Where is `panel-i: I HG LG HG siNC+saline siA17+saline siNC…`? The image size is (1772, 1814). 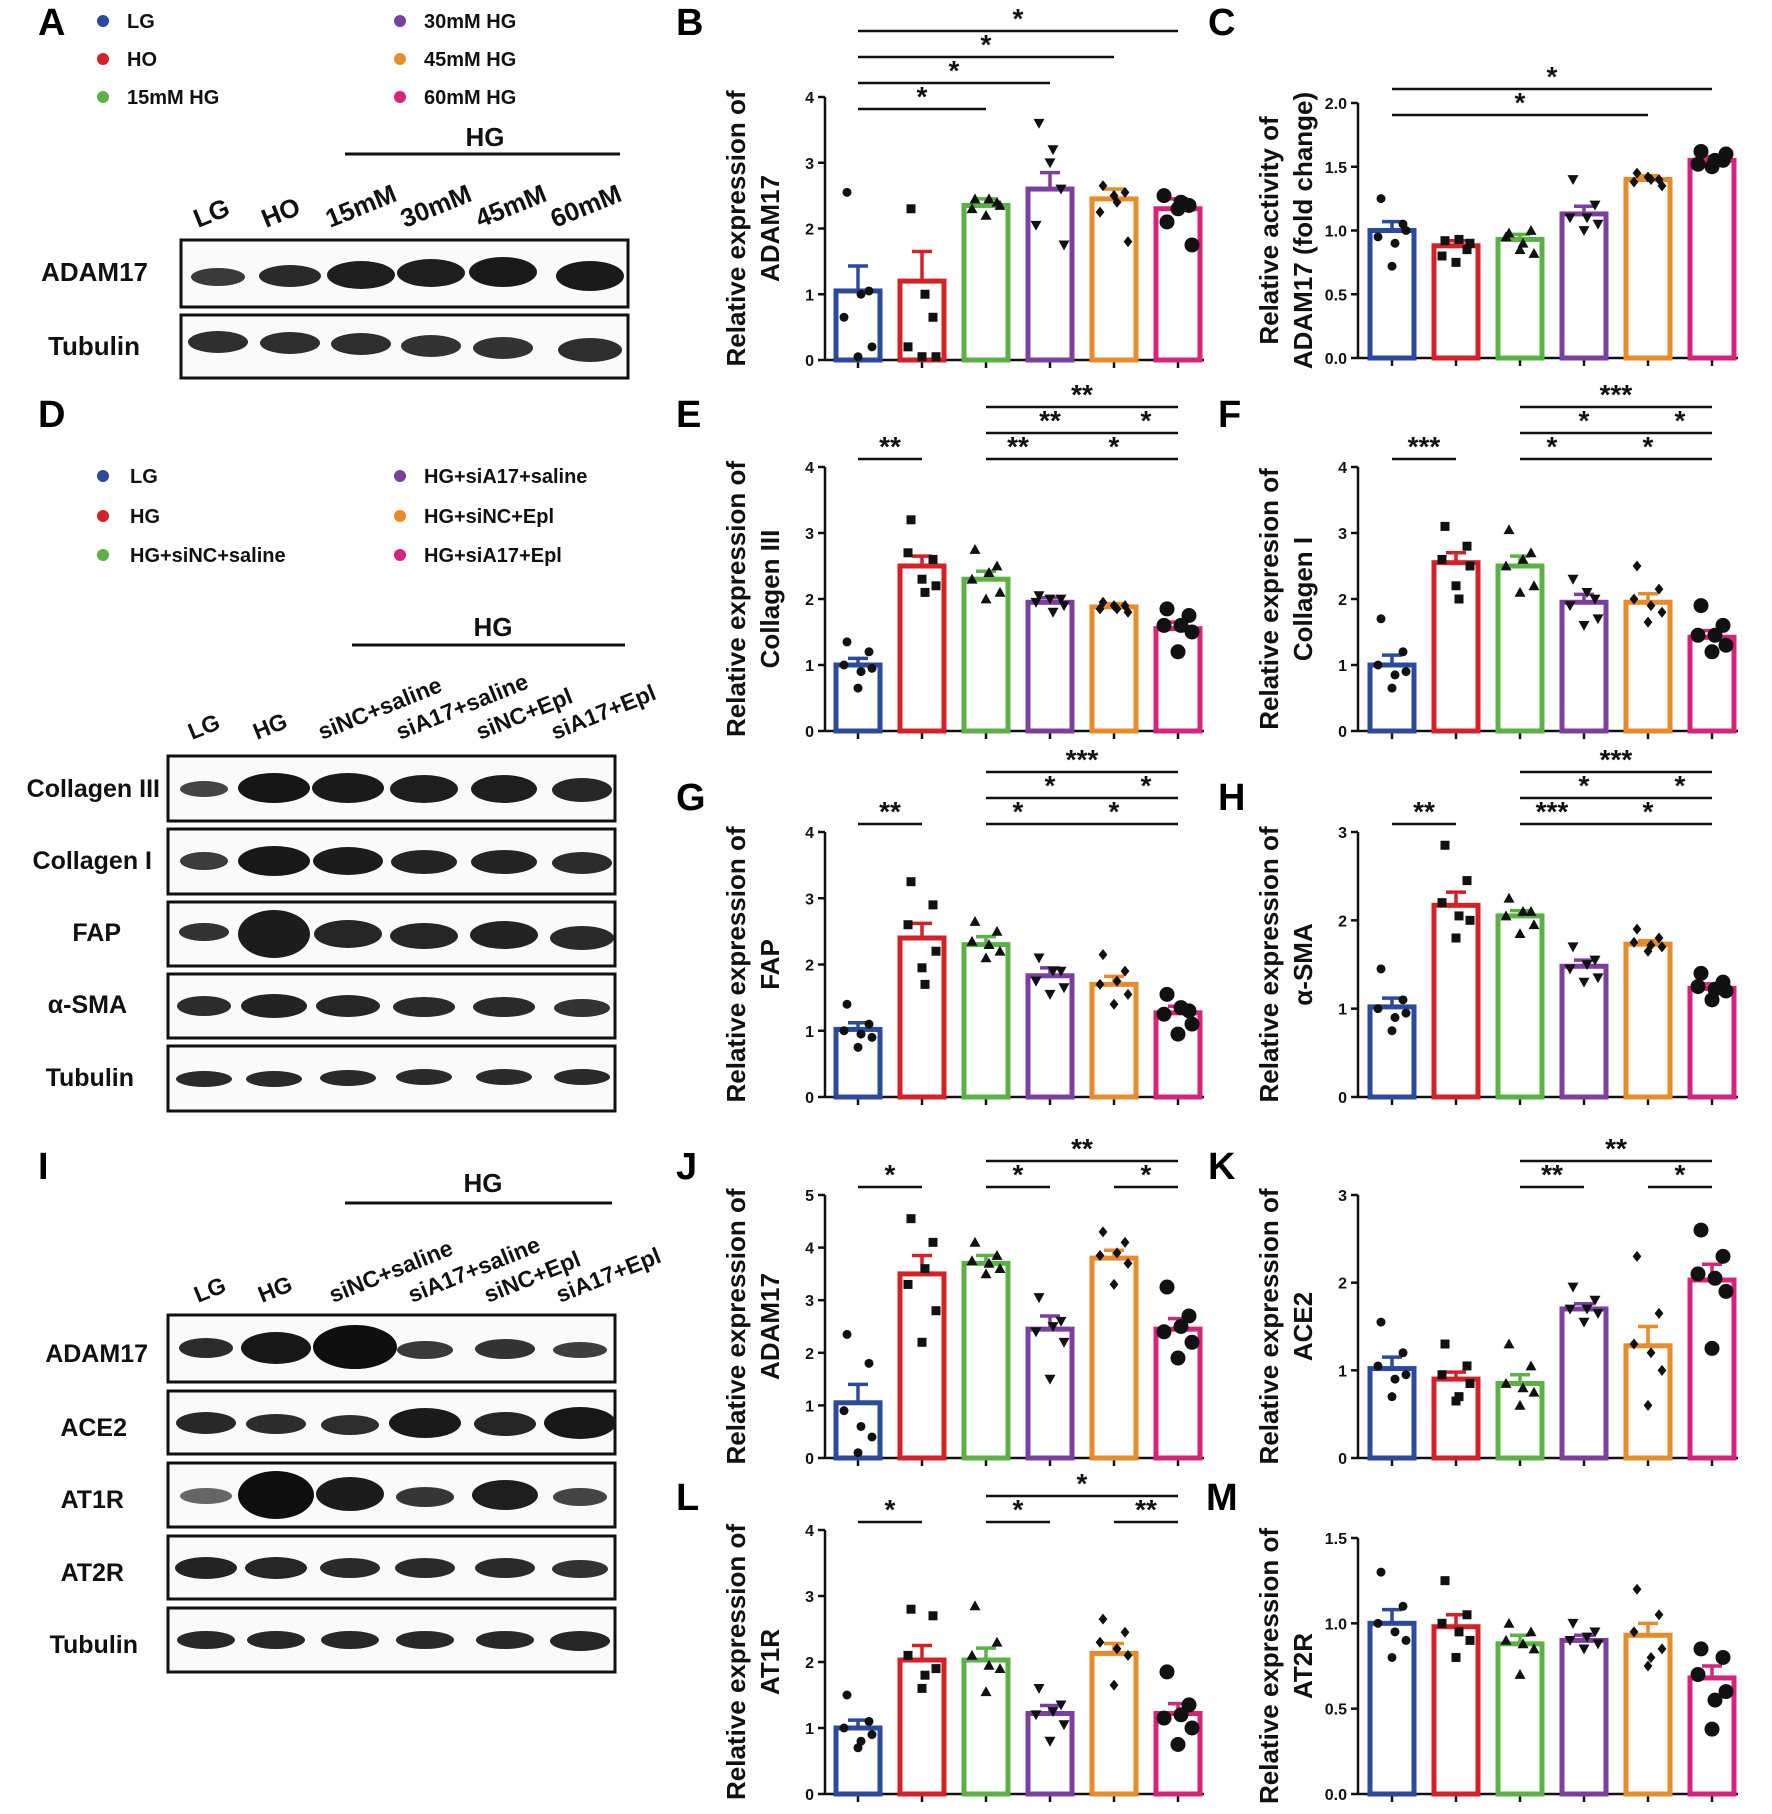
panel-i: I HG LG HG siNC+saline siA17+saline siNC… is located at coordinates (351, 1410).